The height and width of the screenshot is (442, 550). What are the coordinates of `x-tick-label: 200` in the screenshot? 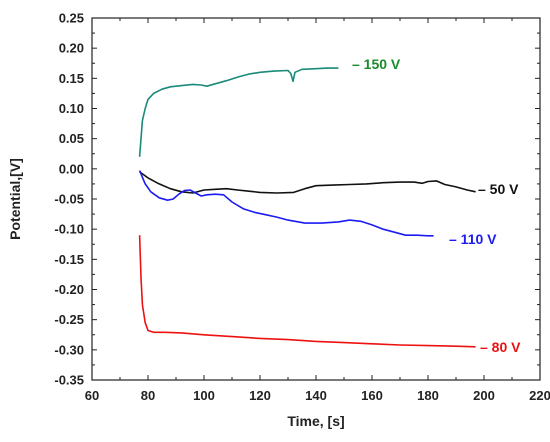 It's located at (484, 395).